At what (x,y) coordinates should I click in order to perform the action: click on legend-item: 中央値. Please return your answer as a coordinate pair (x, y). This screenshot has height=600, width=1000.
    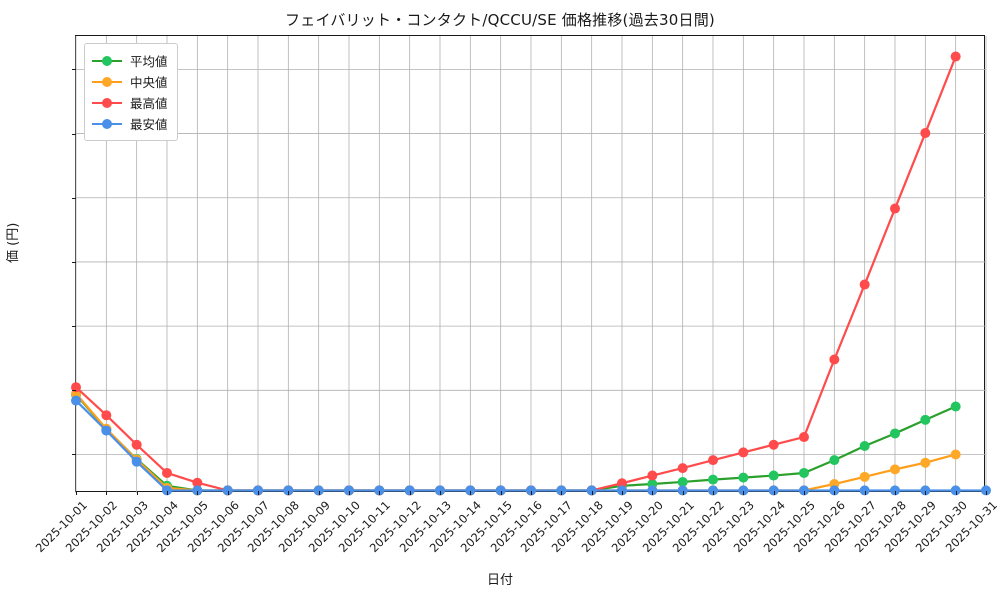
    Looking at the image, I should click on (130, 81).